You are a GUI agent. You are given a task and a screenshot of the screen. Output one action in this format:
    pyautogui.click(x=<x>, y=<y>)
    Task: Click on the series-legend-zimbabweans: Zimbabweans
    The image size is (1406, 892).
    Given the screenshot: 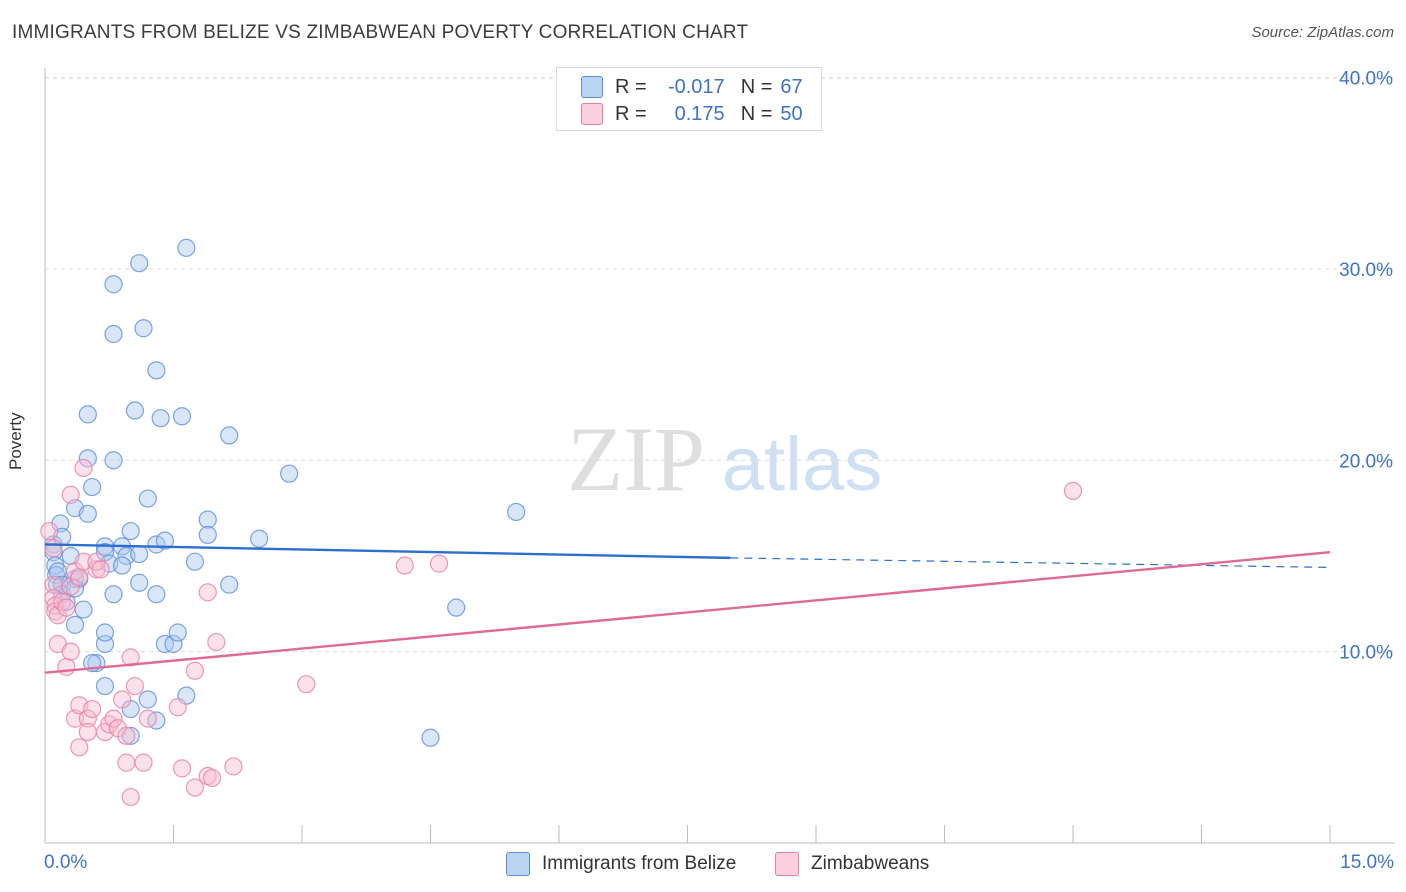 What is the action you would take?
    pyautogui.click(x=852, y=864)
    